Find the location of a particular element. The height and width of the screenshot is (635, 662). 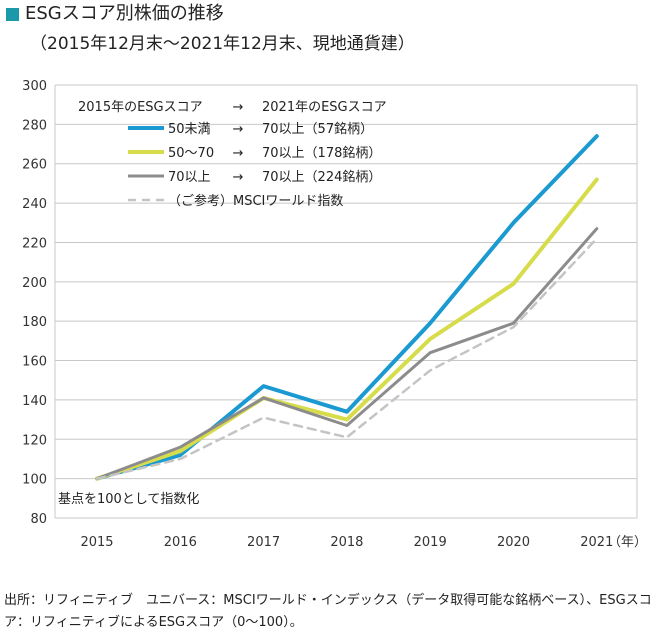

x-tick-label: 2015 is located at coordinates (96, 542).